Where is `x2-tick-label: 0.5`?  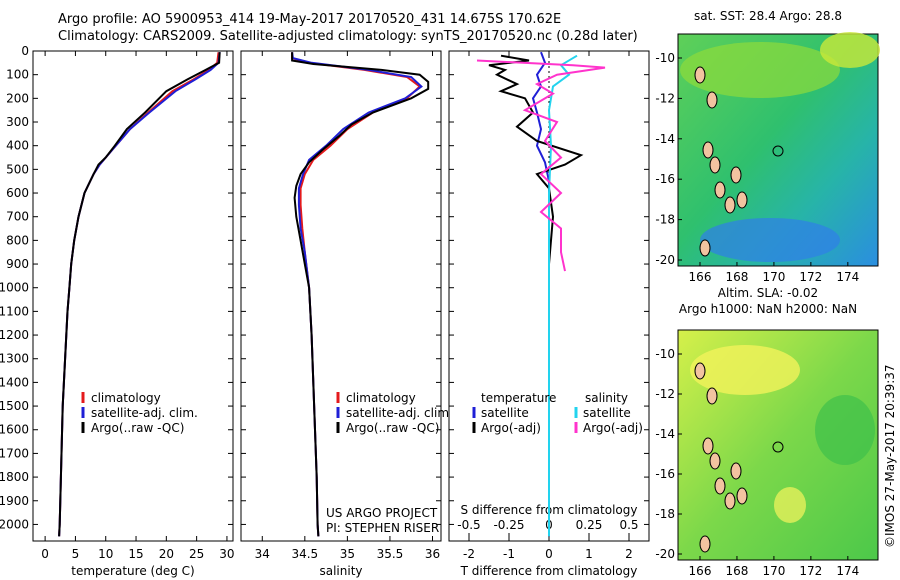
x2-tick-label: 0.5 is located at coordinates (628, 525).